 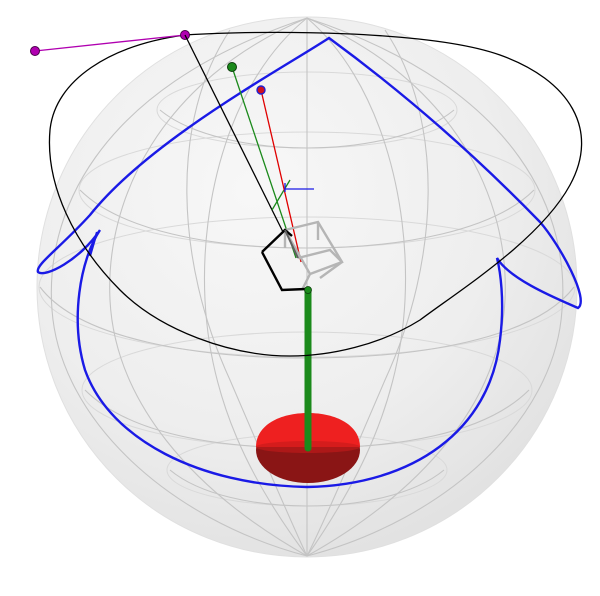 What do you see at coordinates (93, 244) in the screenshot?
I see `blue-orbit-tick` at bounding box center [93, 244].